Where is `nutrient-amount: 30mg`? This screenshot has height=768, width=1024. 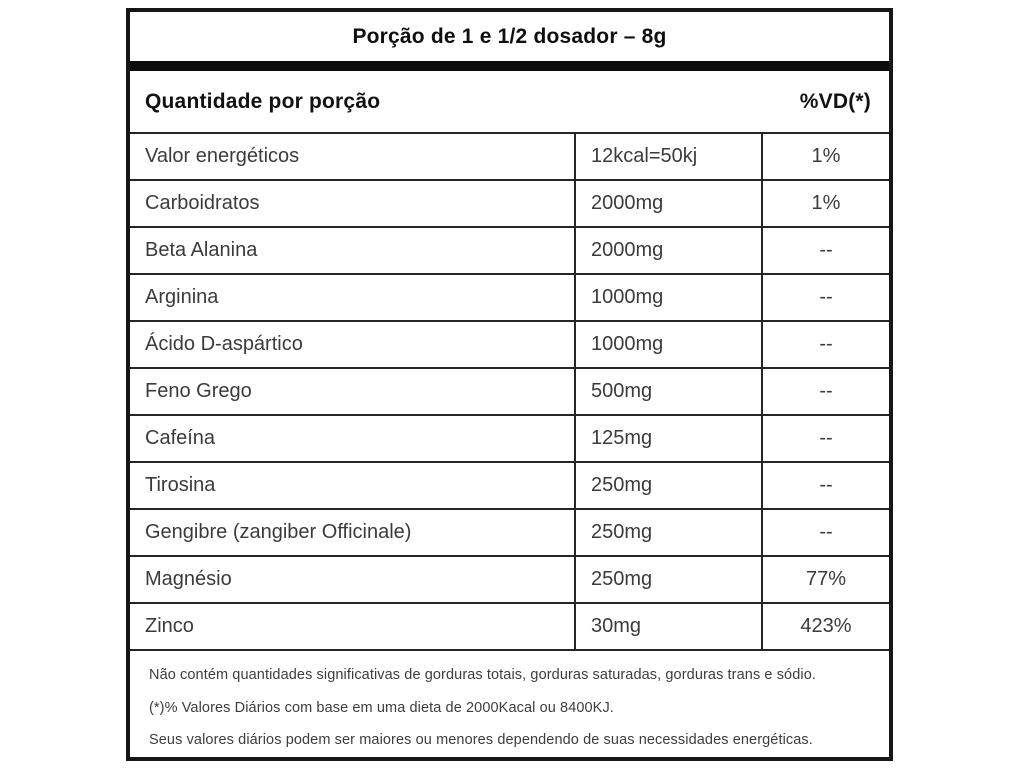
nutrient-amount: 30mg is located at coordinates (667, 626).